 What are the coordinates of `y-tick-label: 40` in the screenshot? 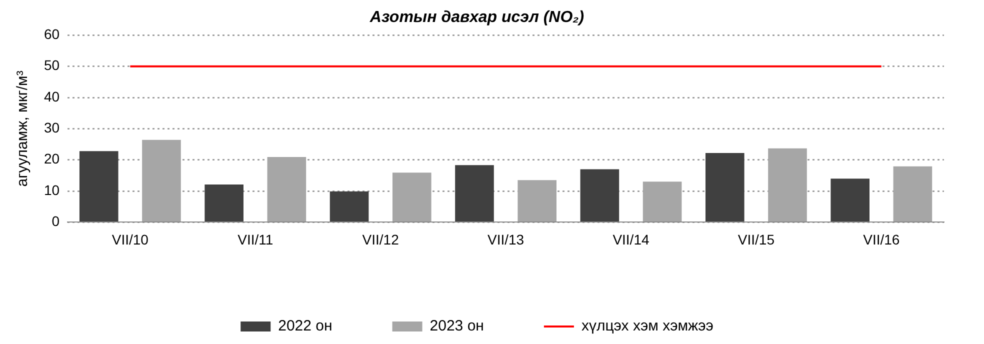 It's located at (52, 96).